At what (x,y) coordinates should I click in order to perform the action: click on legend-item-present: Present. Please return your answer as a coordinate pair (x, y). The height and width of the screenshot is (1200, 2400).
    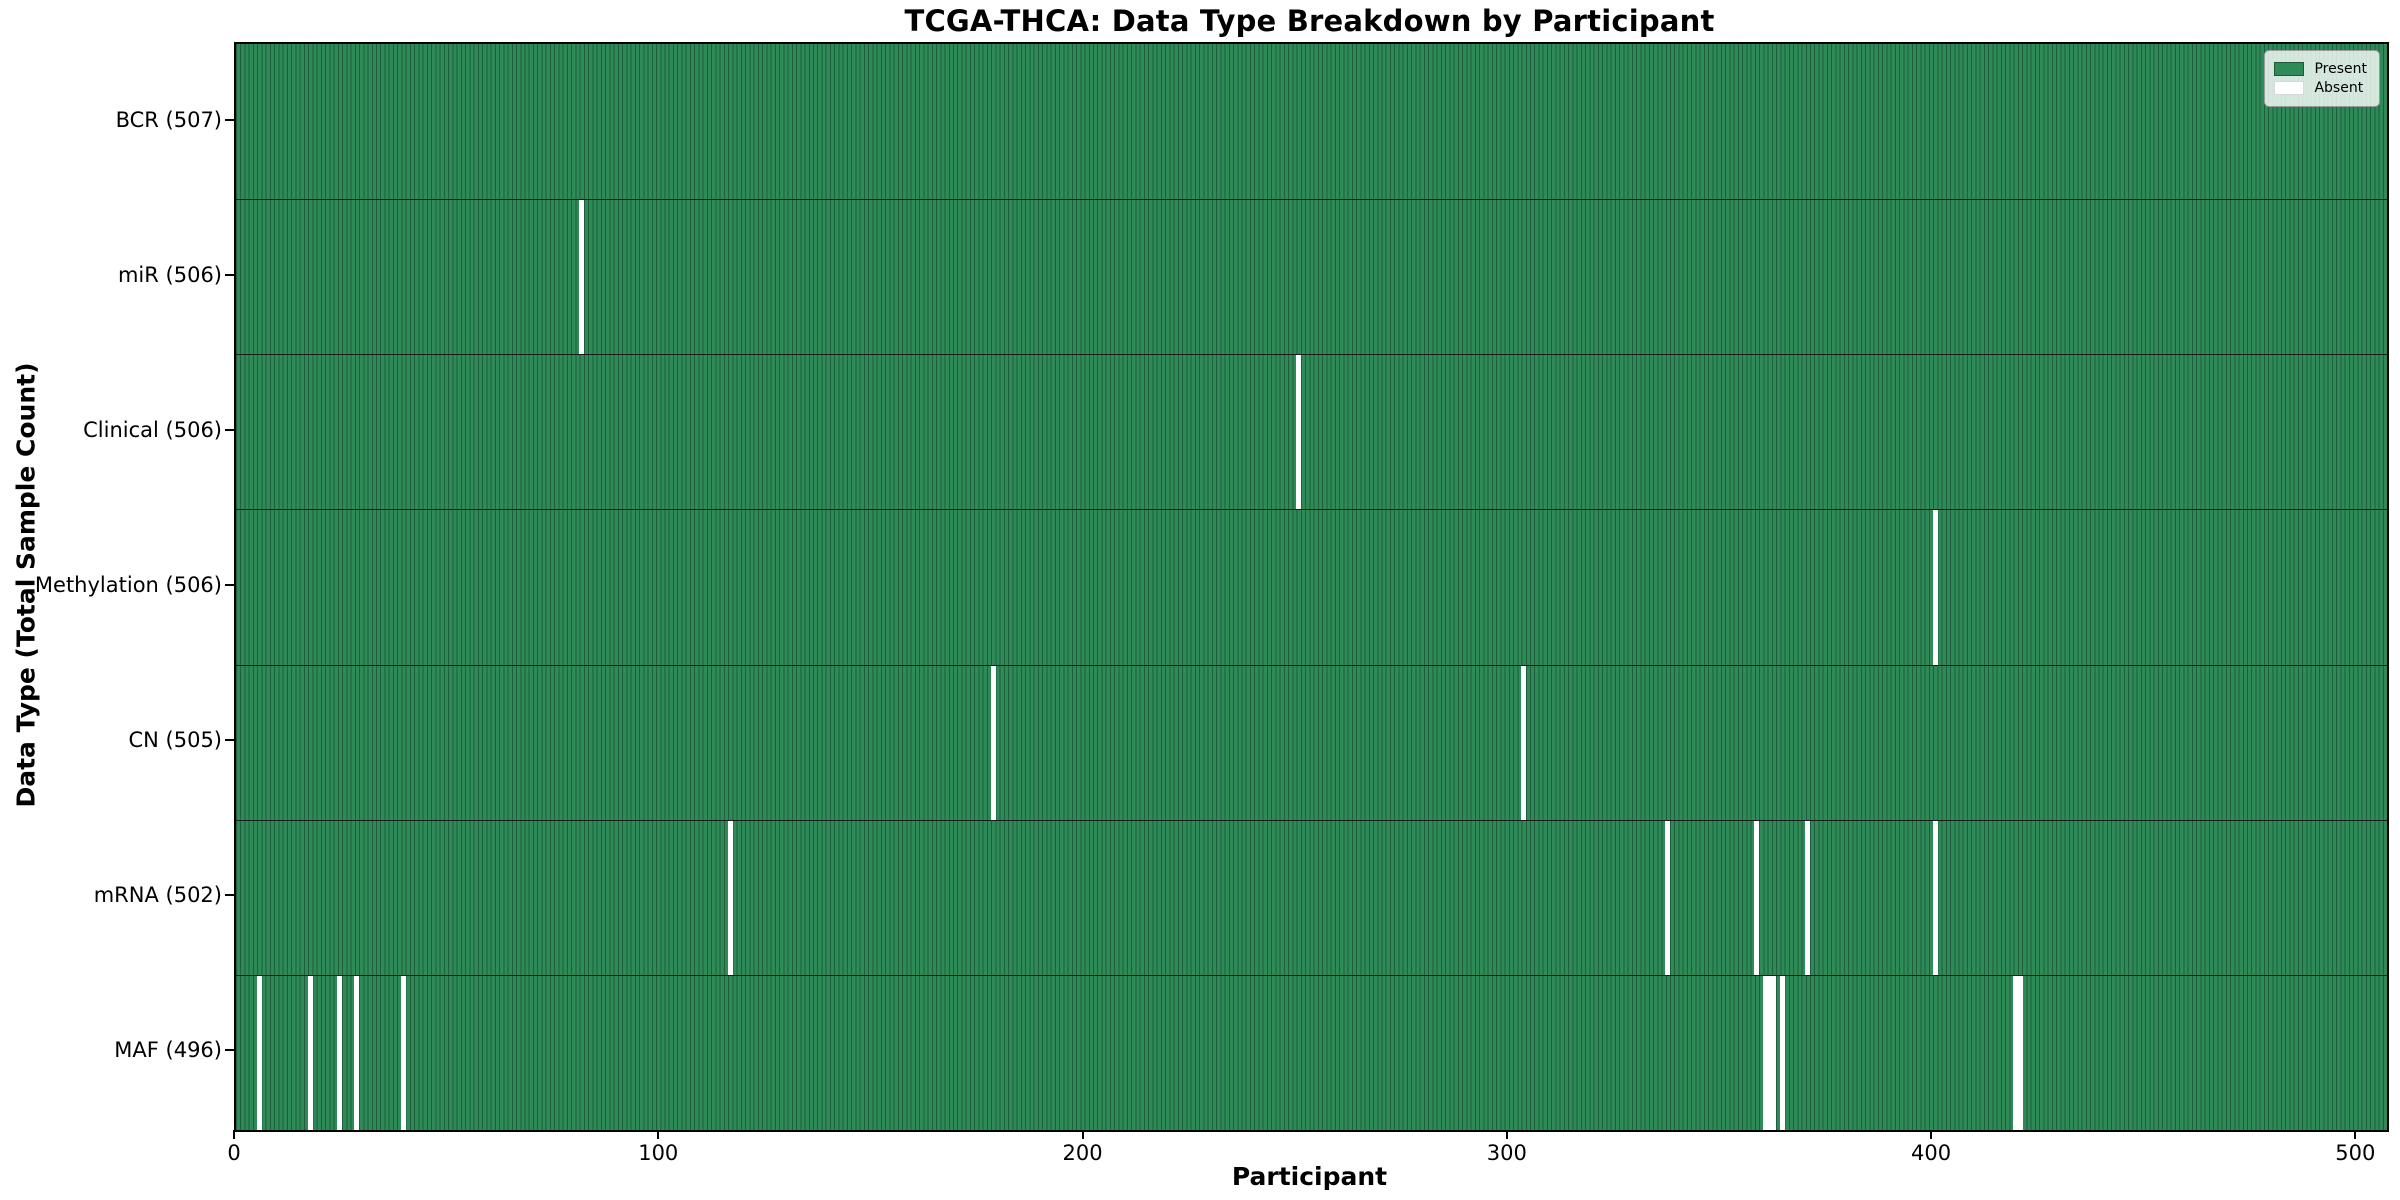
    Looking at the image, I should click on (2320, 69).